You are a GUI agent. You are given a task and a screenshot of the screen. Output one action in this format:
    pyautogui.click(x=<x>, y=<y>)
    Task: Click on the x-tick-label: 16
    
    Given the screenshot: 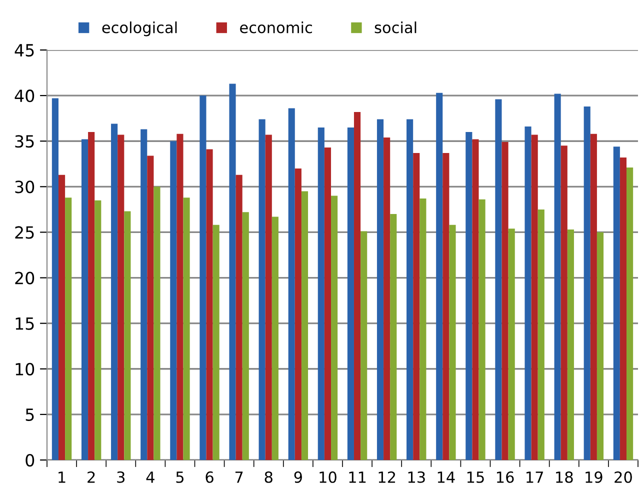 What is the action you would take?
    pyautogui.click(x=505, y=477)
    